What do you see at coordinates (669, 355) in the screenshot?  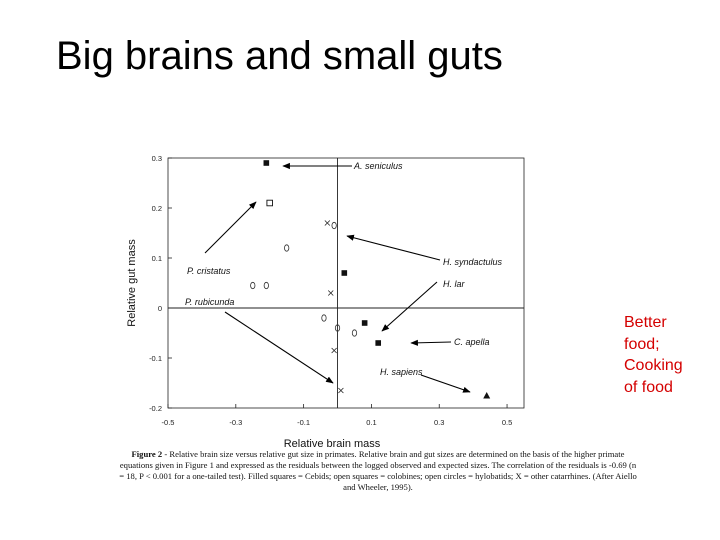 I see `side-note: Better food; Cooking of food` at bounding box center [669, 355].